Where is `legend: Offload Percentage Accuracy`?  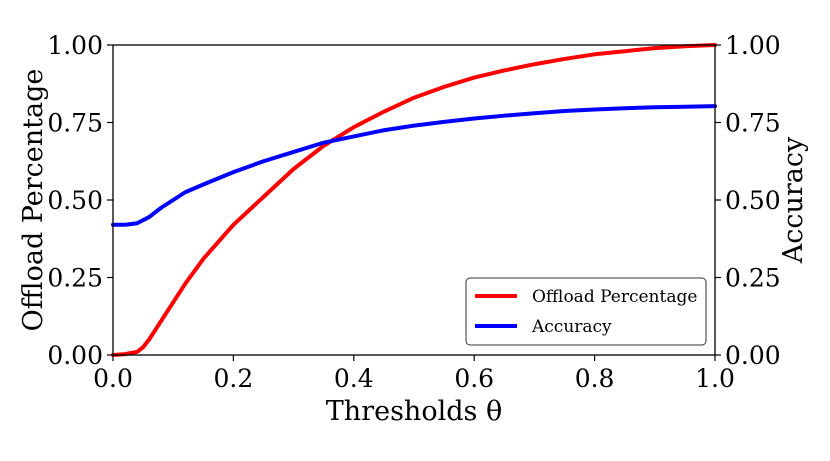
legend: Offload Percentage Accuracy is located at coordinates (586, 311).